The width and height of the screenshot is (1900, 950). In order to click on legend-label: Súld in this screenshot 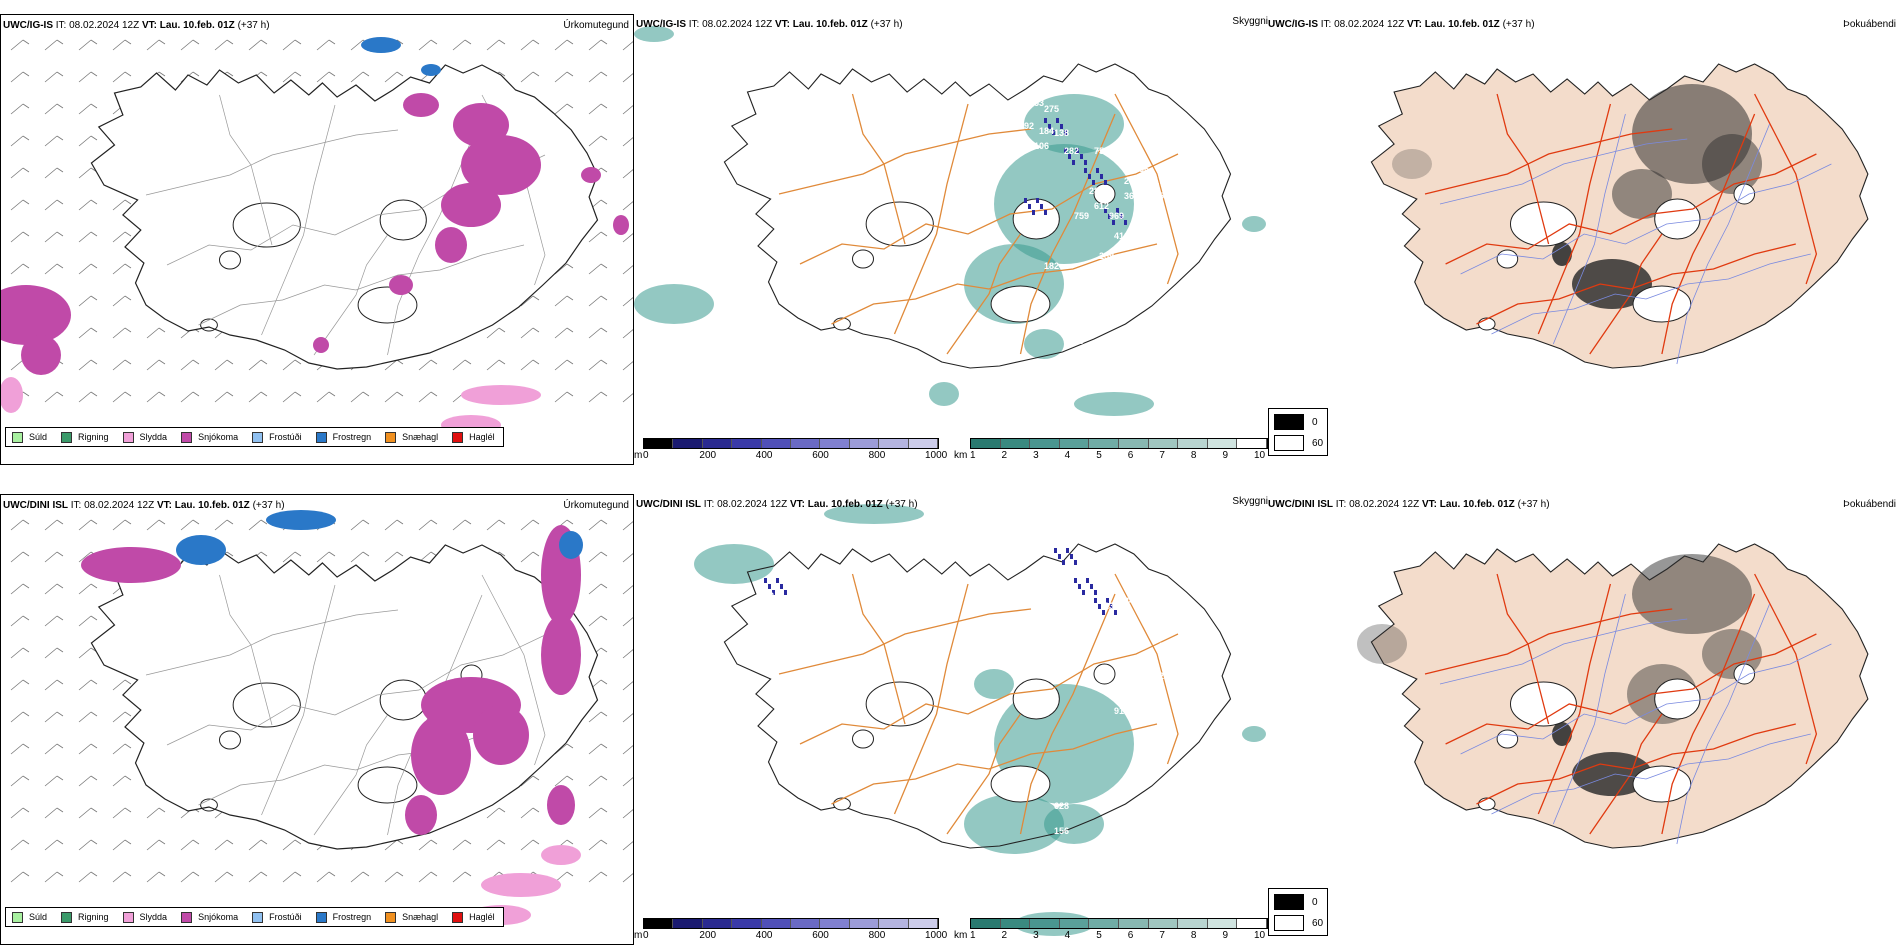, I will do `click(38, 917)`.